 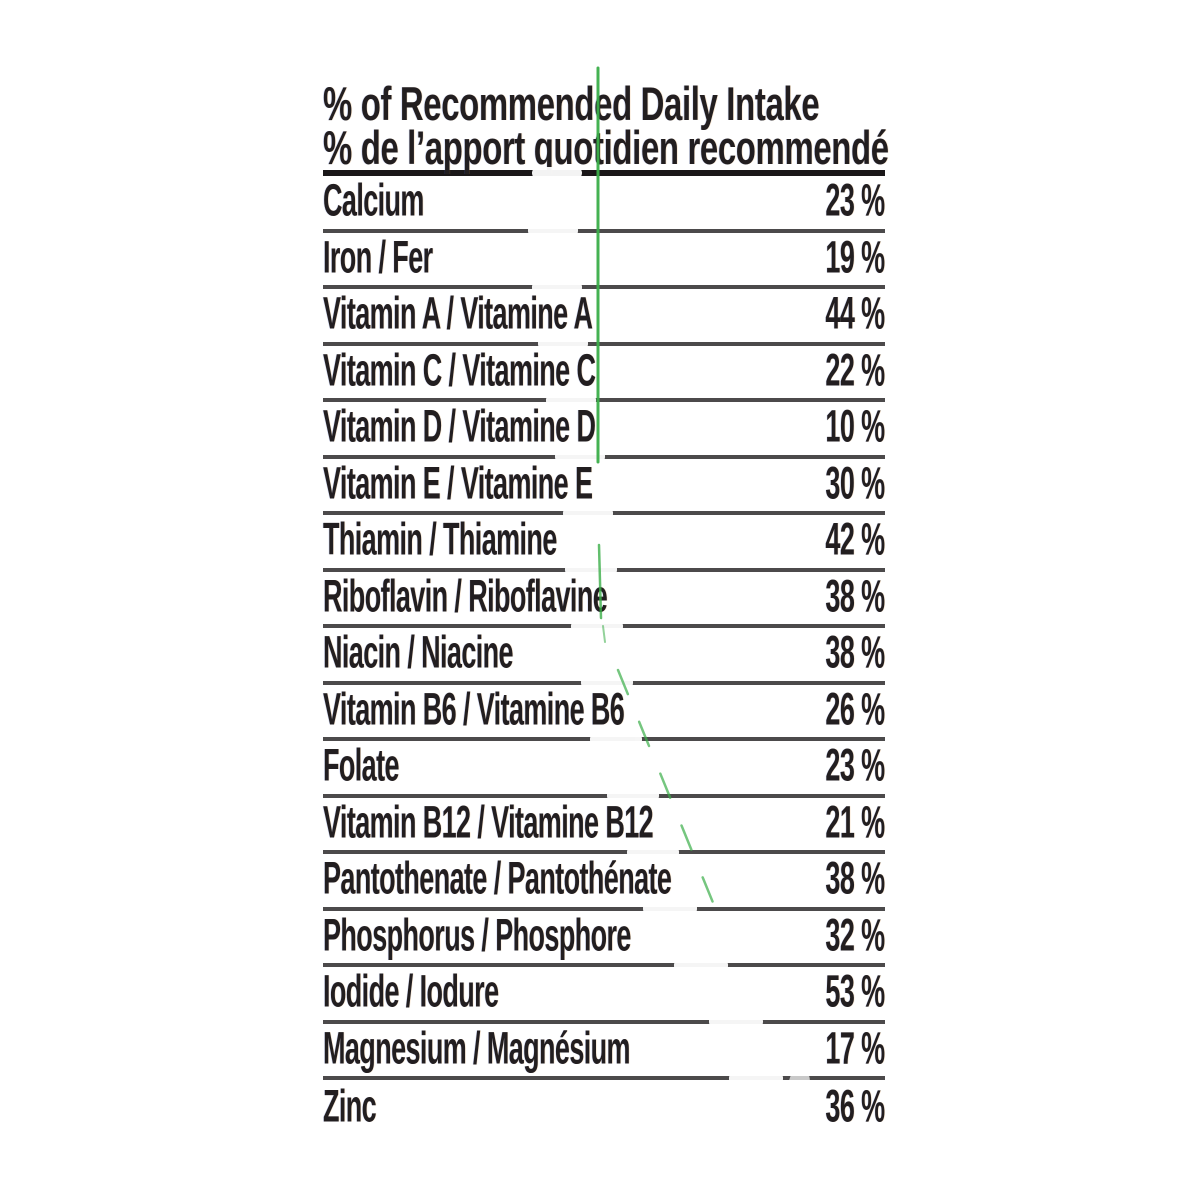 What do you see at coordinates (411, 991) in the screenshot?
I see `nutrient-name: Iodide / Iodure` at bounding box center [411, 991].